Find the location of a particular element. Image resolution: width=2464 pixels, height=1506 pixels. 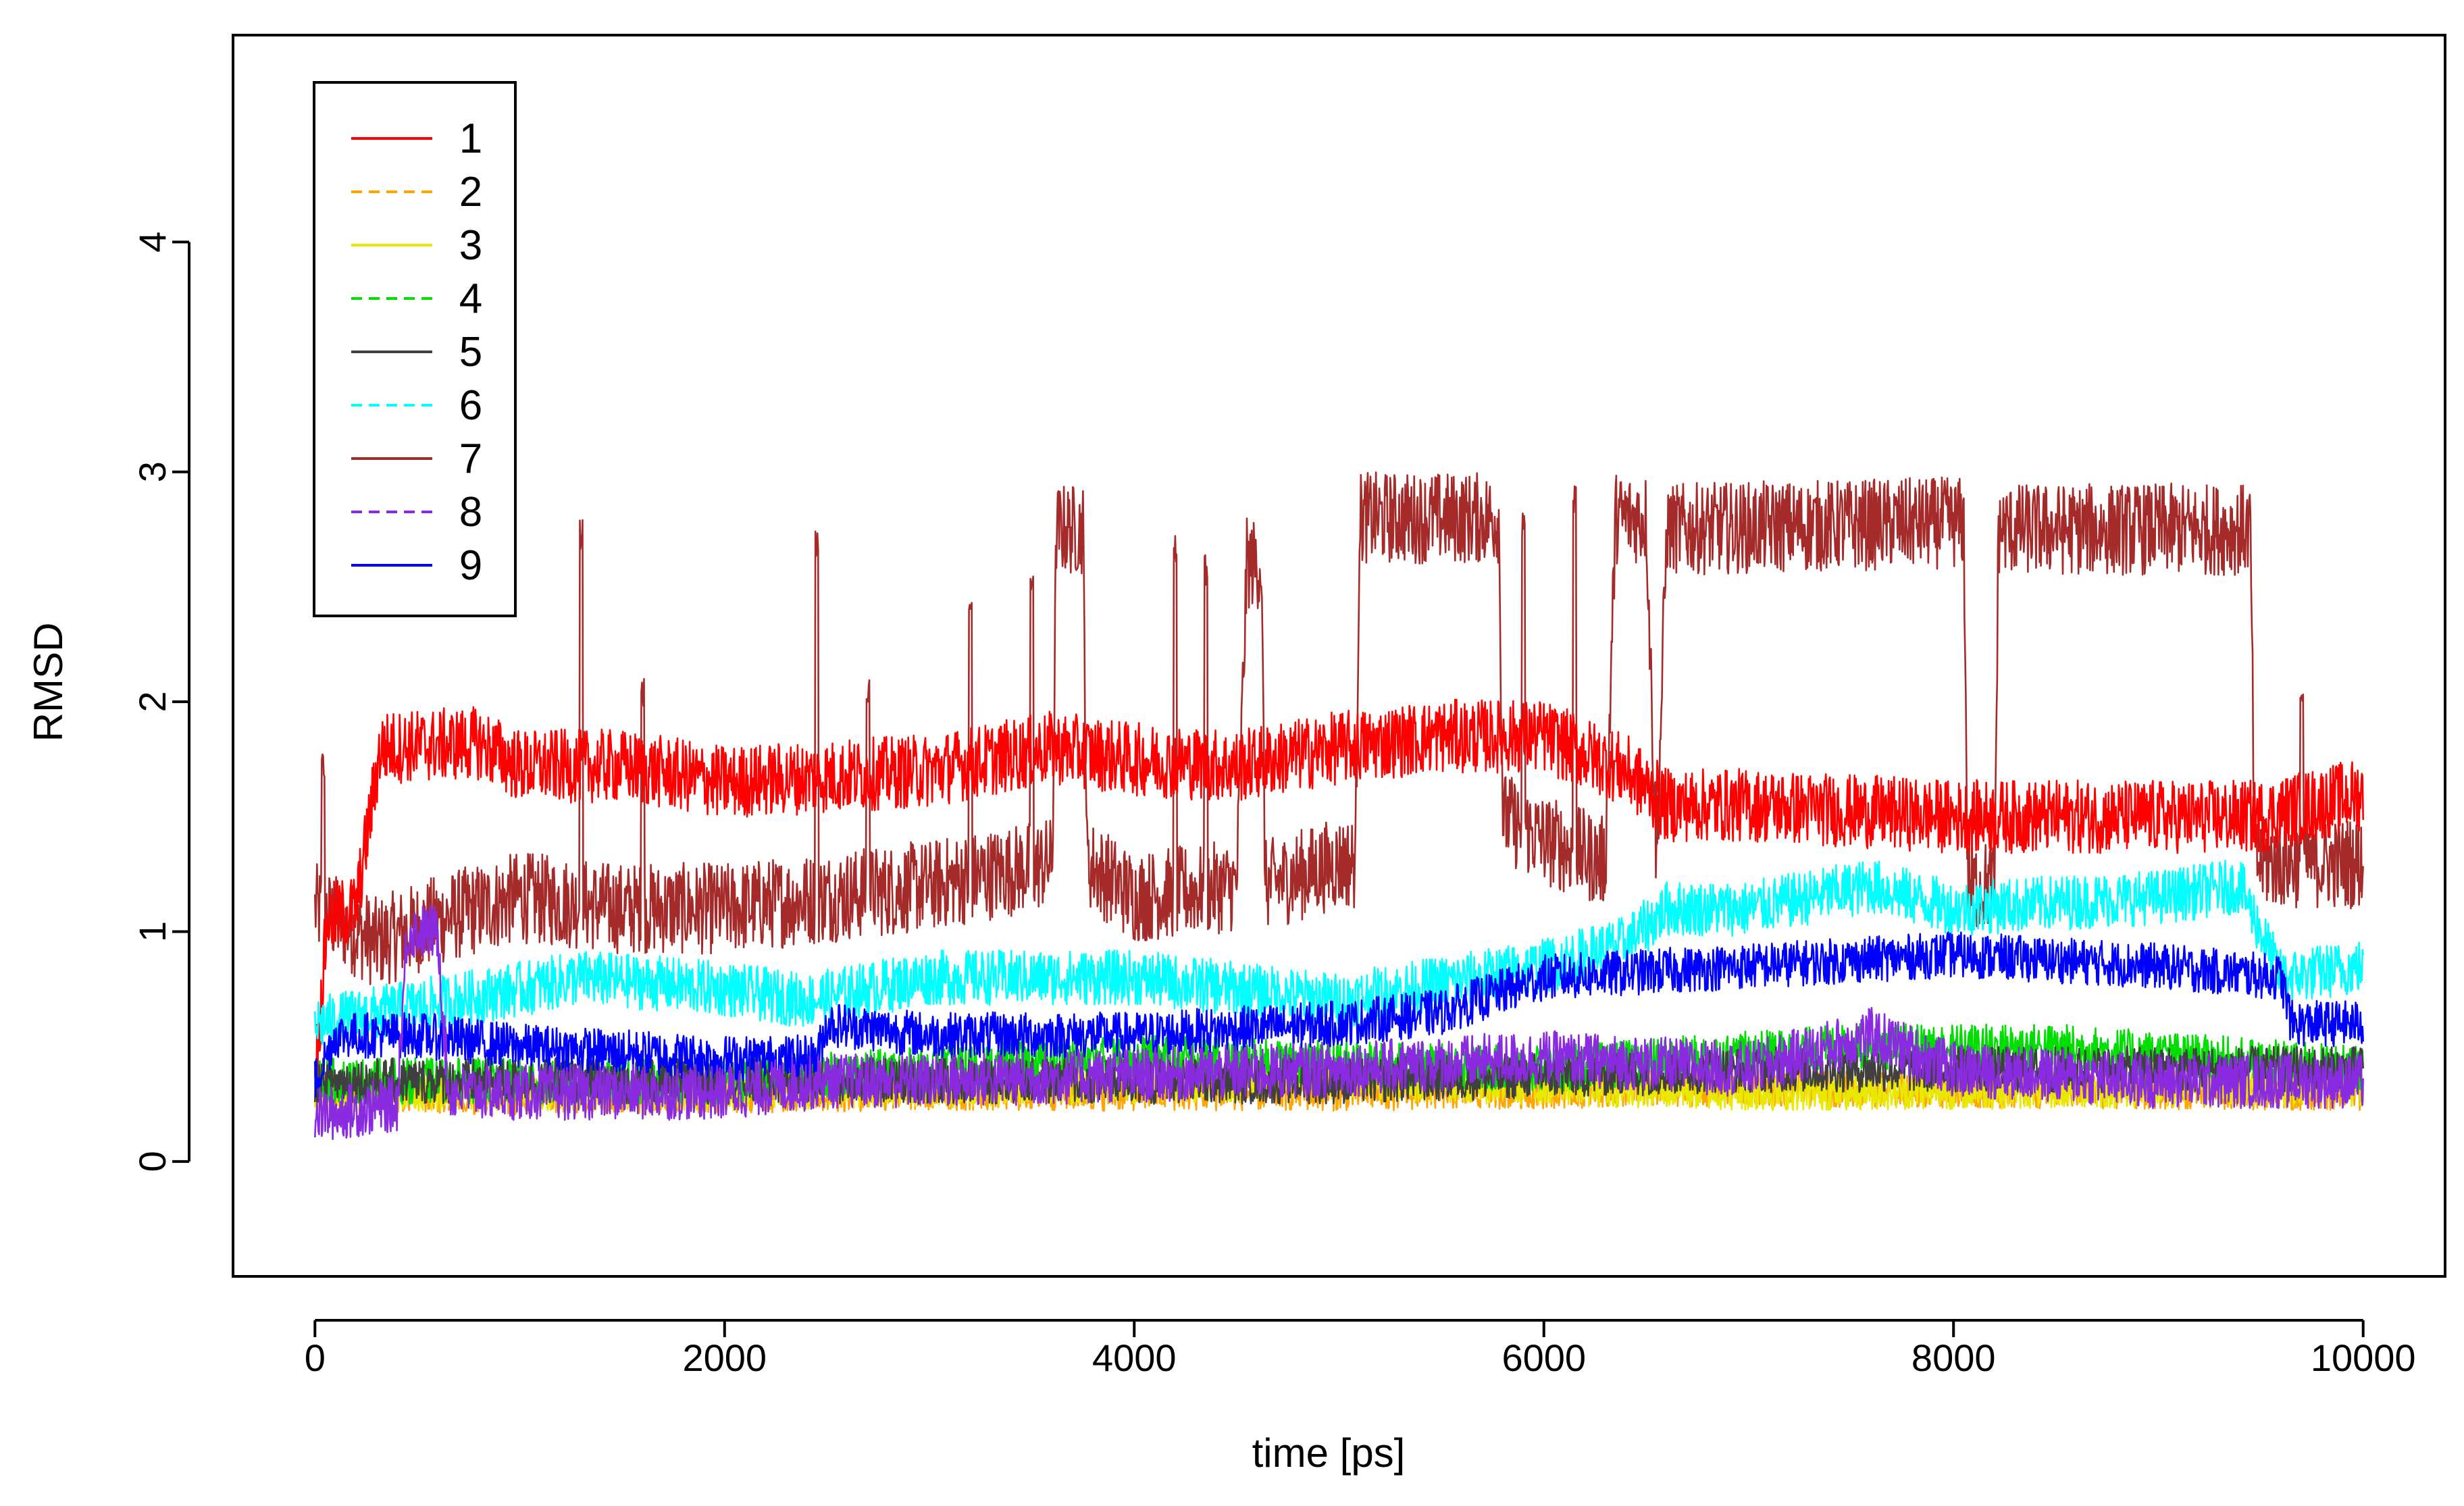

series-8-line is located at coordinates (1339, 1023).